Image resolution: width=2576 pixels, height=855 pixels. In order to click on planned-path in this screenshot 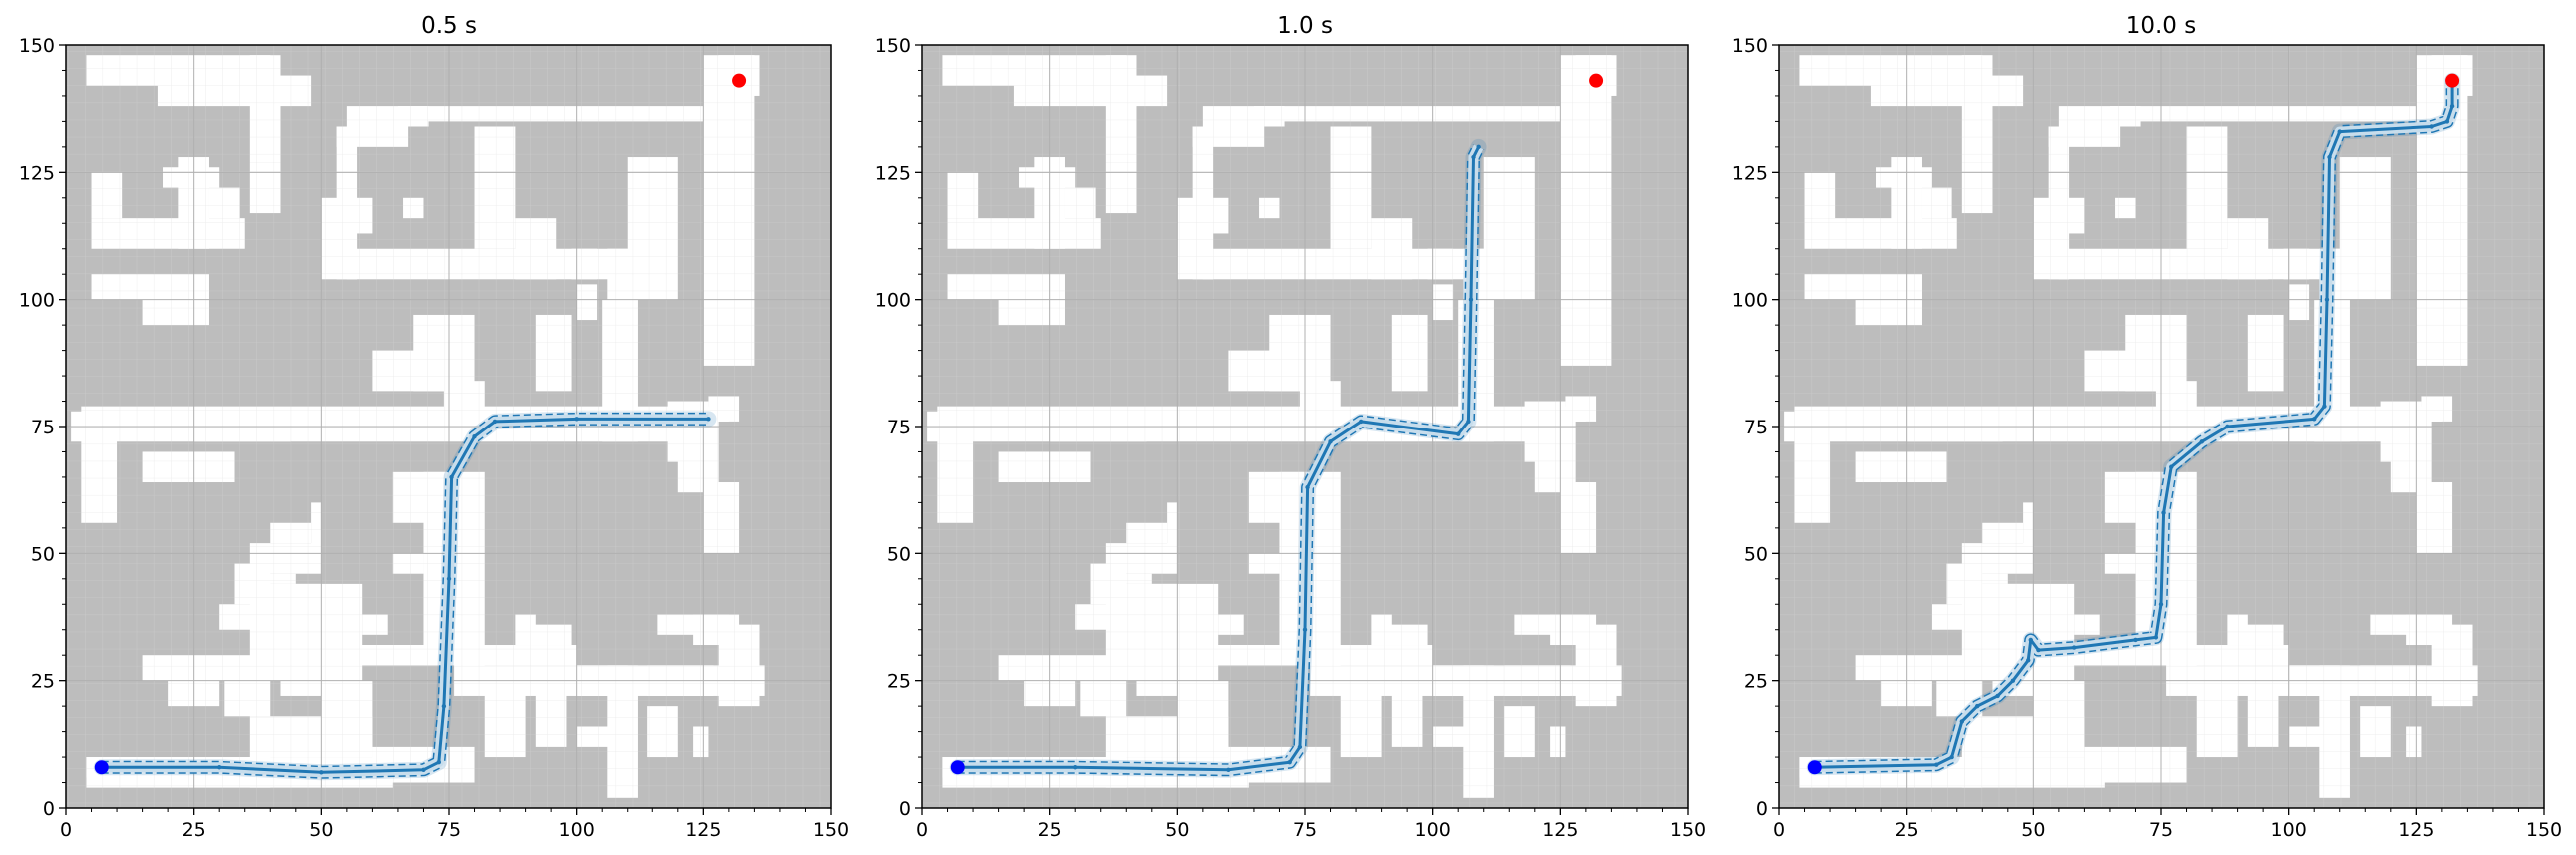, I will do `click(405, 596)`.